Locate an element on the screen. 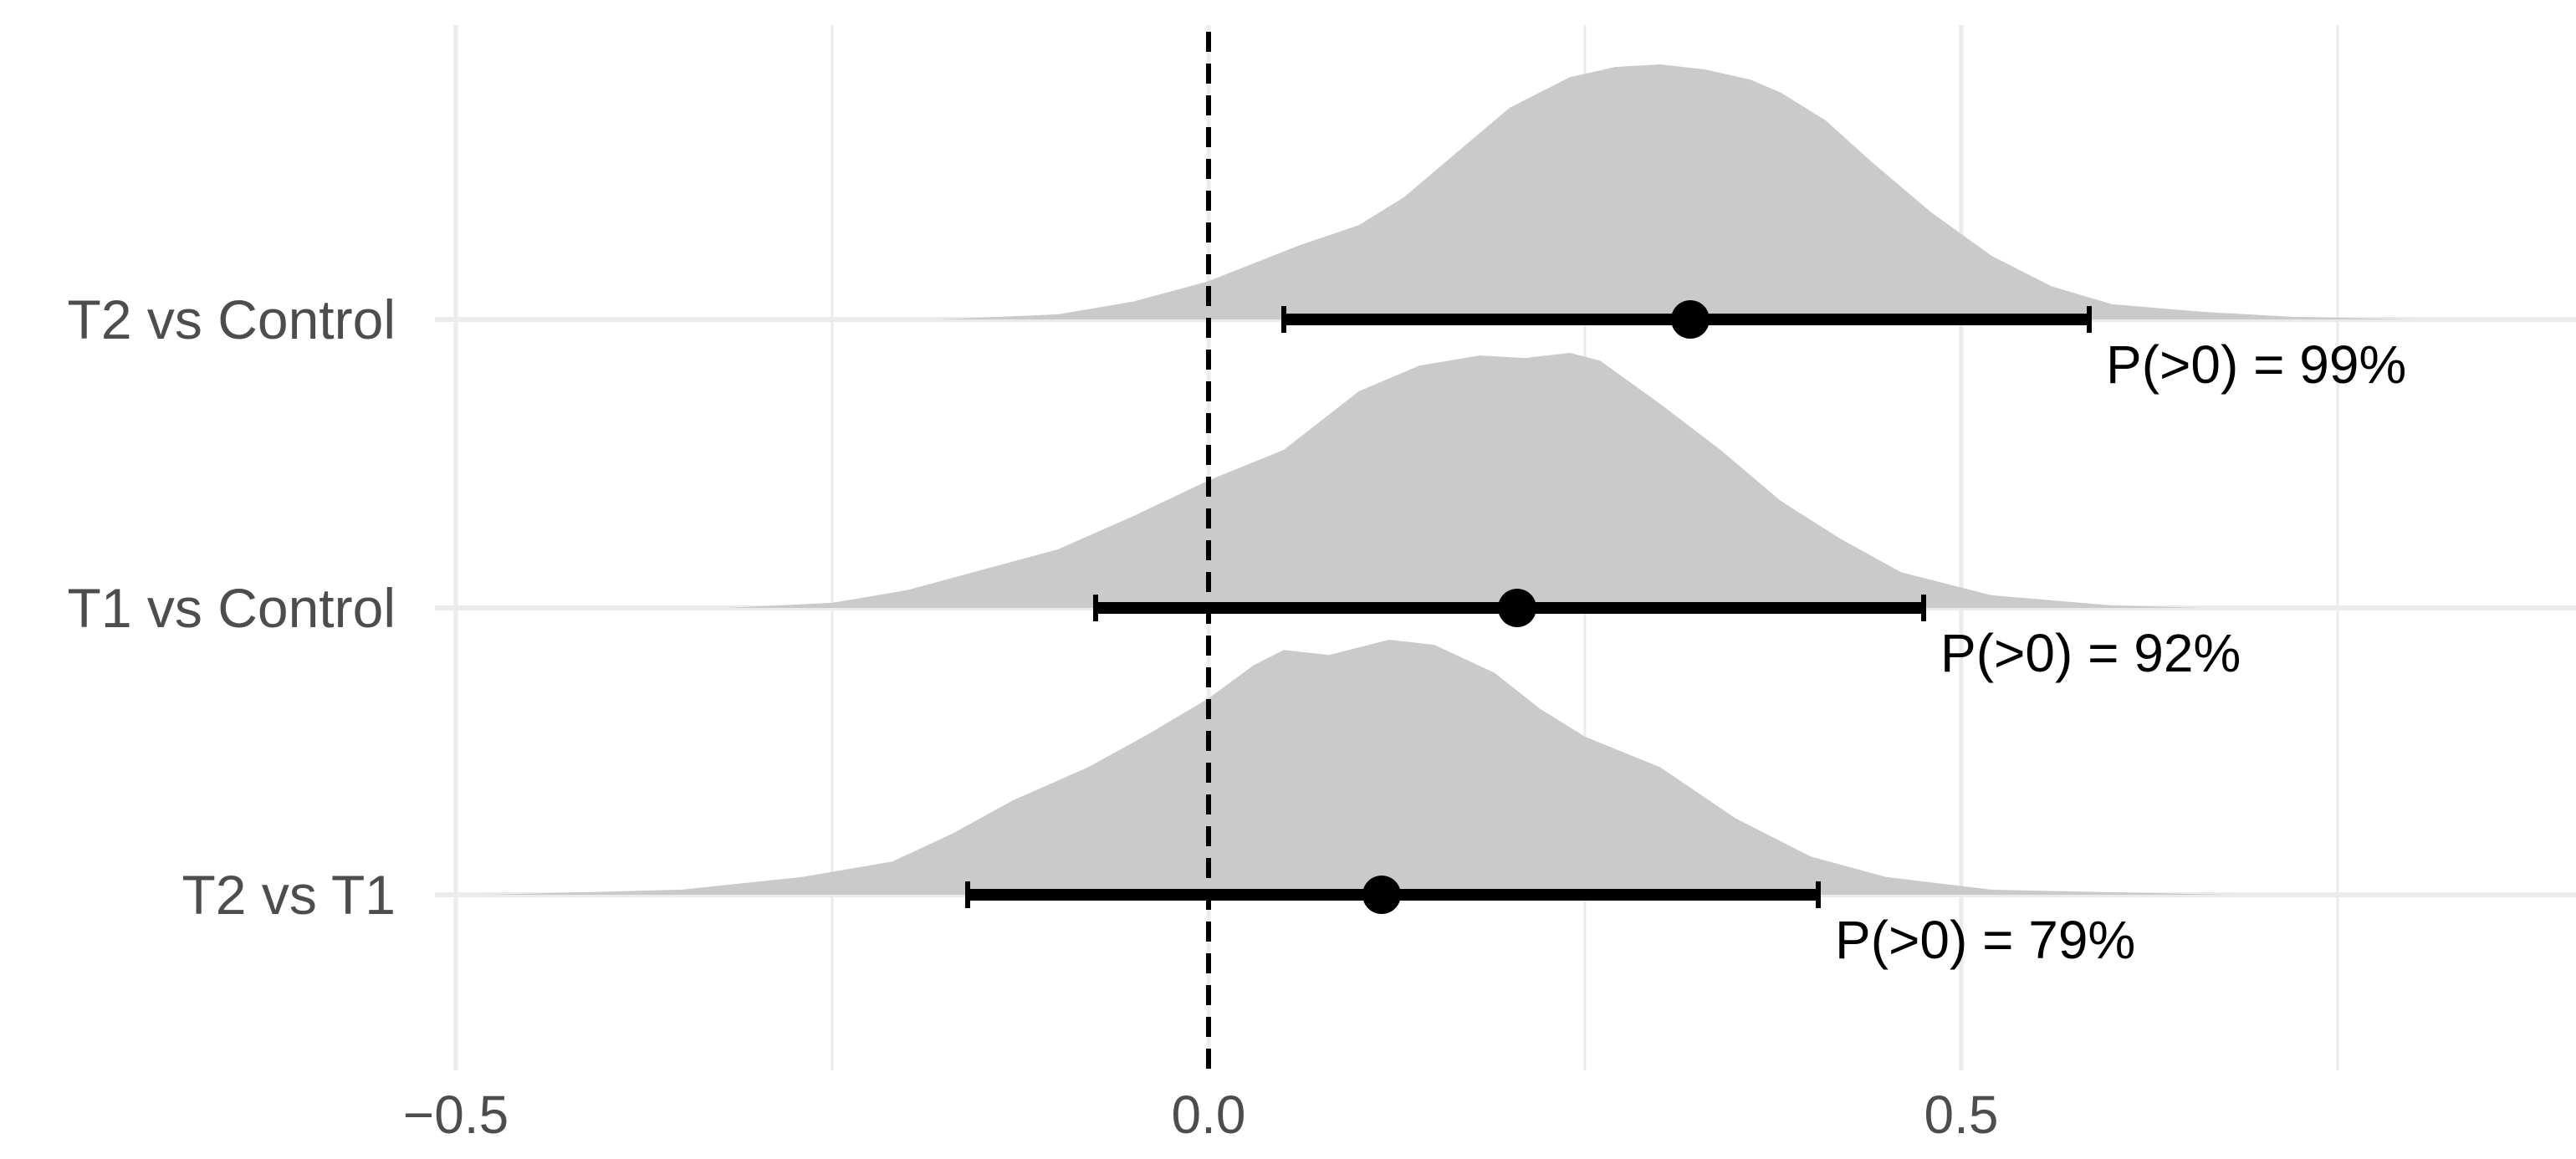 This screenshot has height=1159, width=2576. probability-label: P(>0) = 92% is located at coordinates (2090, 653).